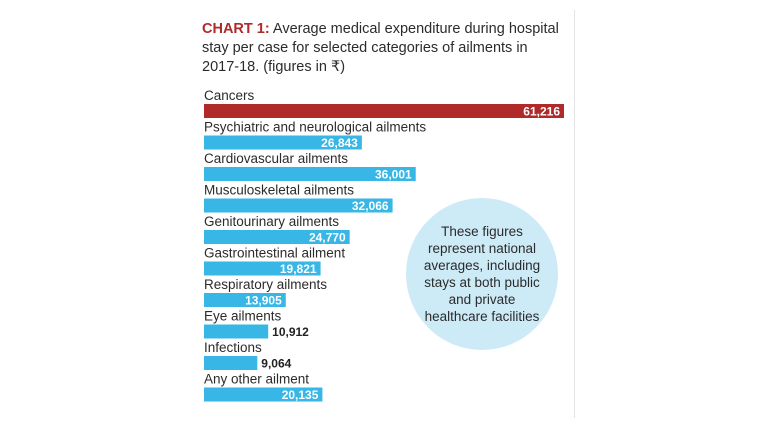  What do you see at coordinates (339, 143) in the screenshot?
I see `value-label: 26,843` at bounding box center [339, 143].